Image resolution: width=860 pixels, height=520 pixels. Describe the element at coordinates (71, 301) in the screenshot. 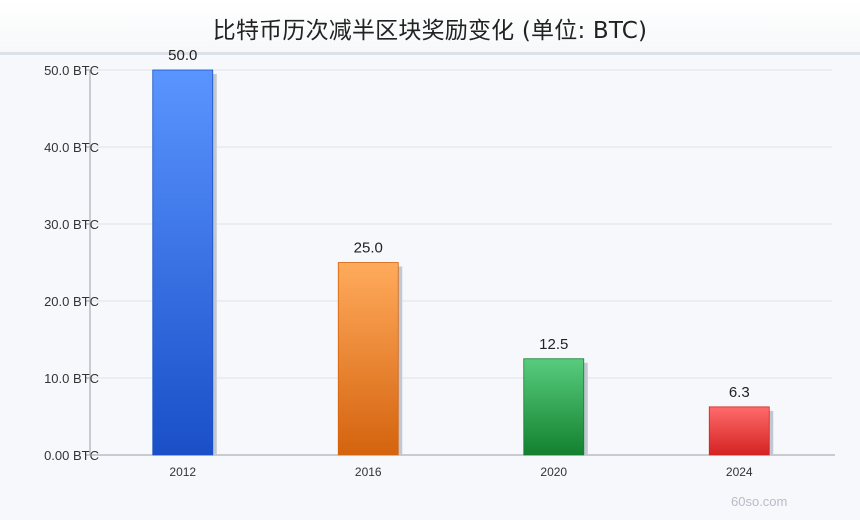

I see `y-tick-label: 20.0 BTC` at that location.